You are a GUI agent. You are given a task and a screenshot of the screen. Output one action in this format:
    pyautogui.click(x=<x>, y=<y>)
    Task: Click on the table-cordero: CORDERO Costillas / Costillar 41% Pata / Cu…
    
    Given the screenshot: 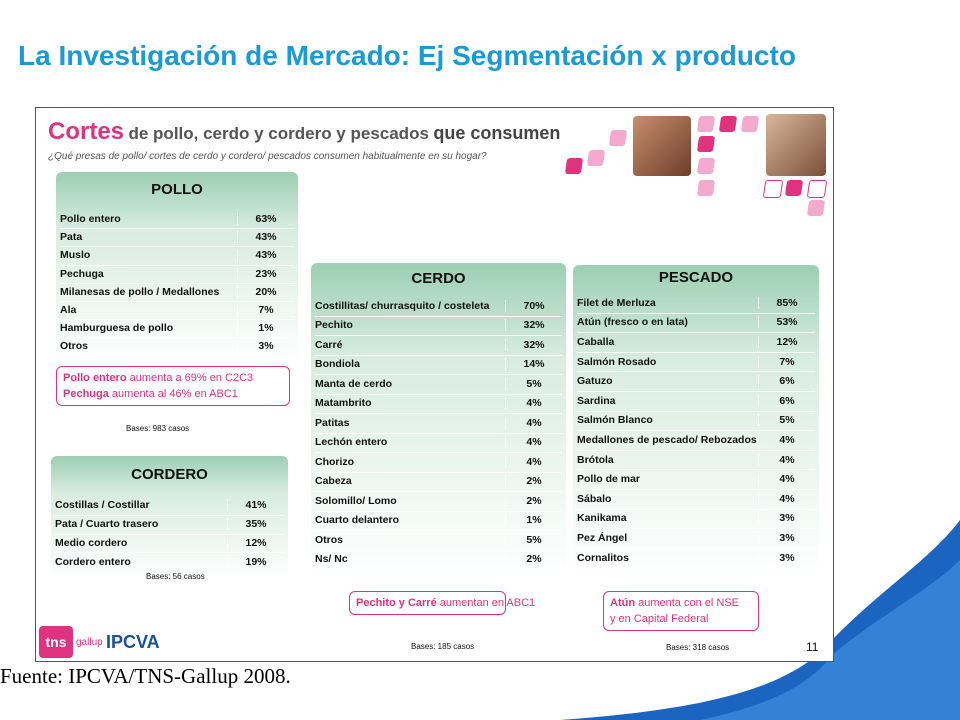 What is the action you would take?
    pyautogui.click(x=169, y=518)
    